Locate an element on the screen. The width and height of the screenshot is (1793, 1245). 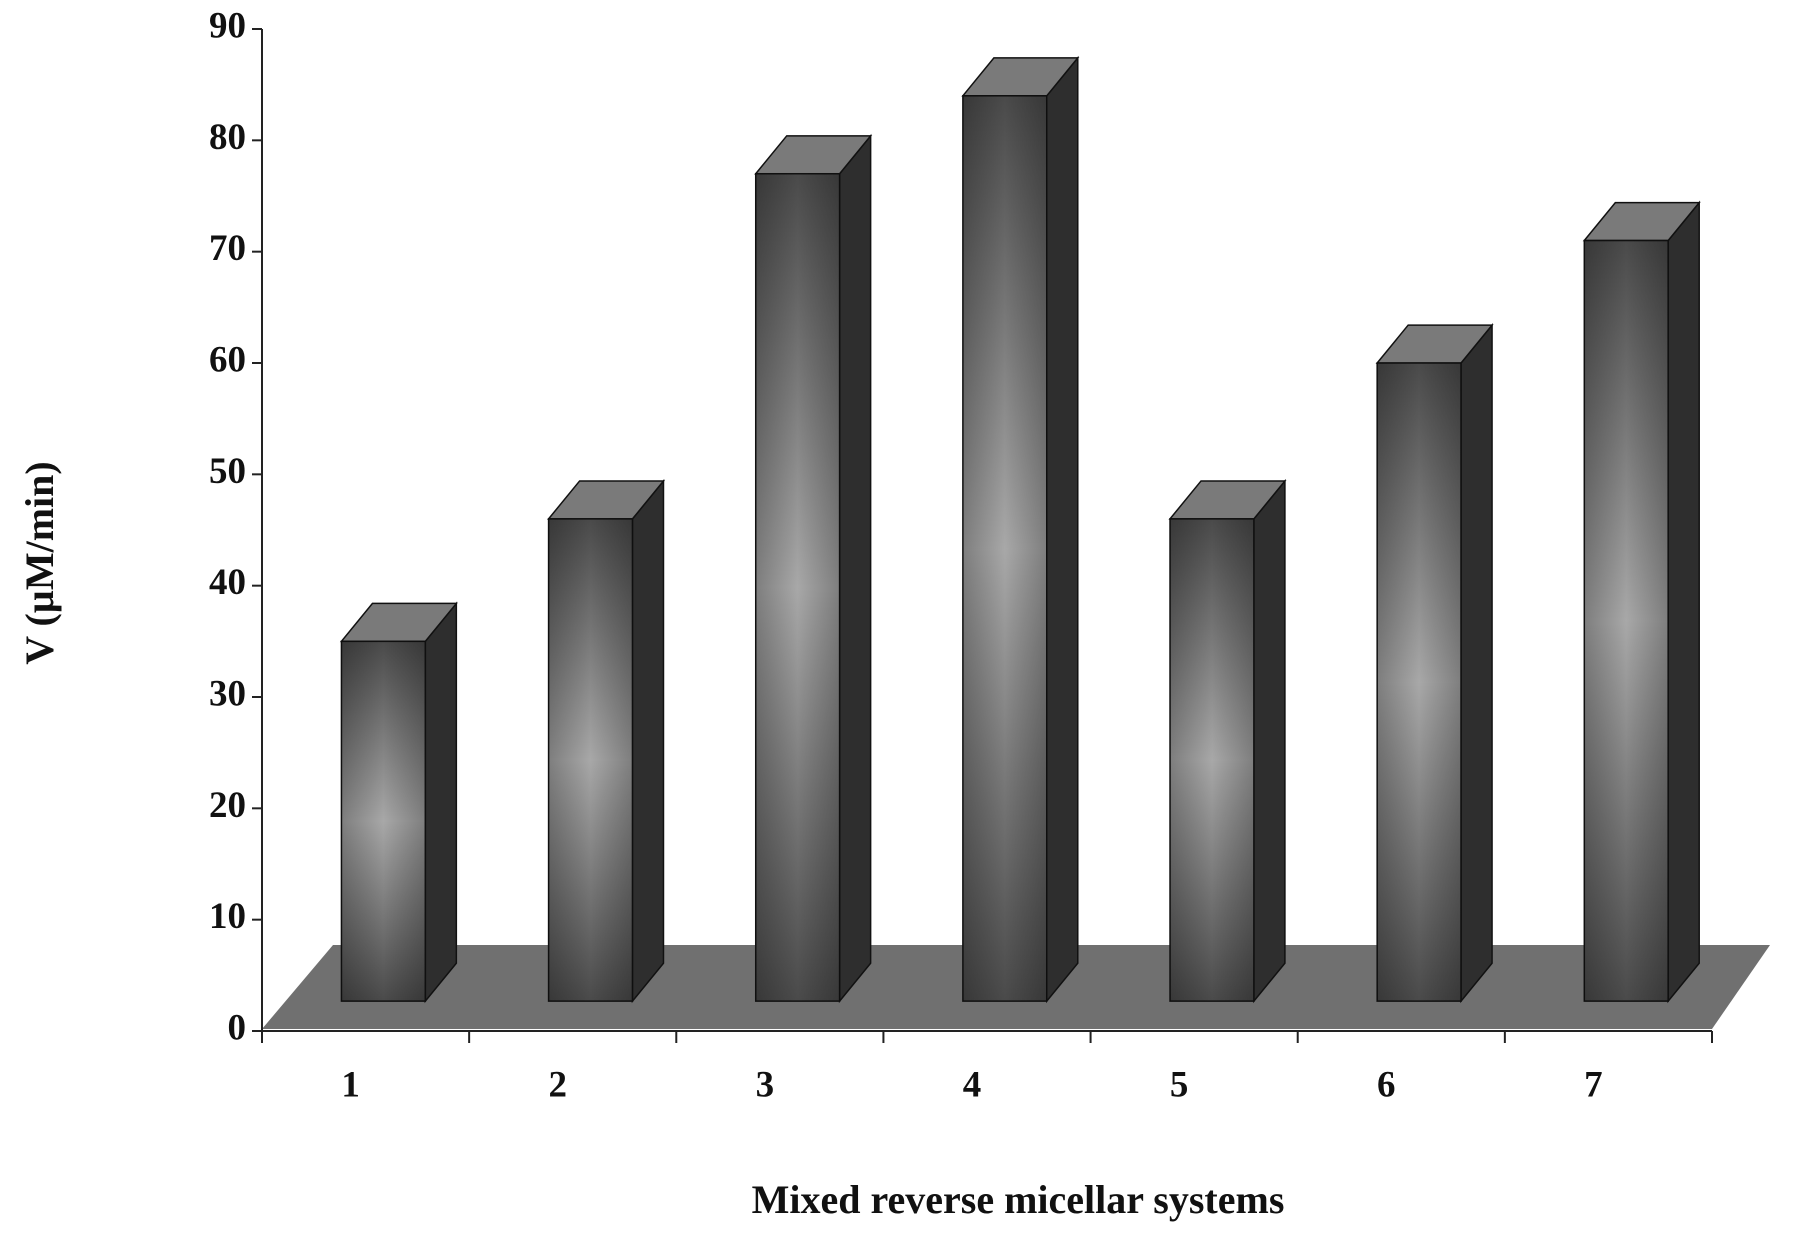
x-tick-label: 7 is located at coordinates (1593, 1084).